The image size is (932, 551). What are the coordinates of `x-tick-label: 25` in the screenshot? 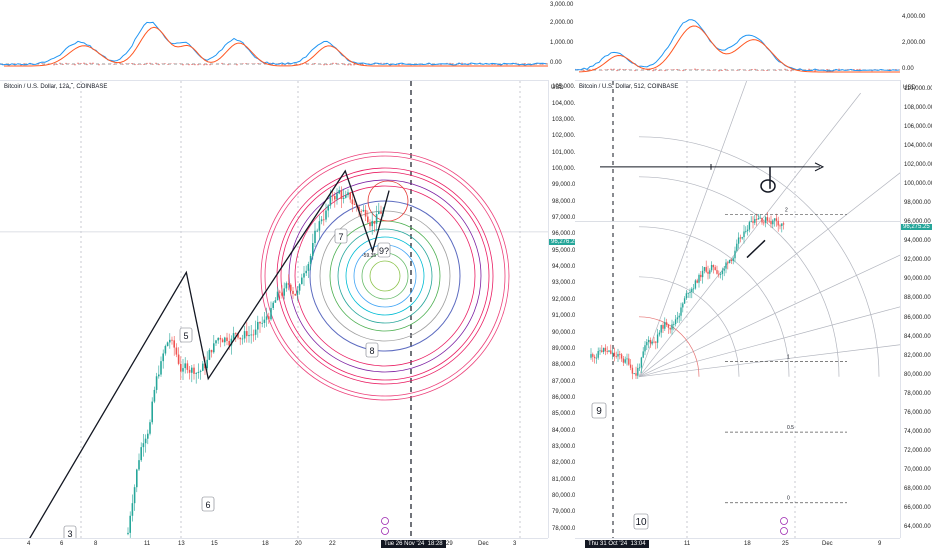 It's located at (785, 544).